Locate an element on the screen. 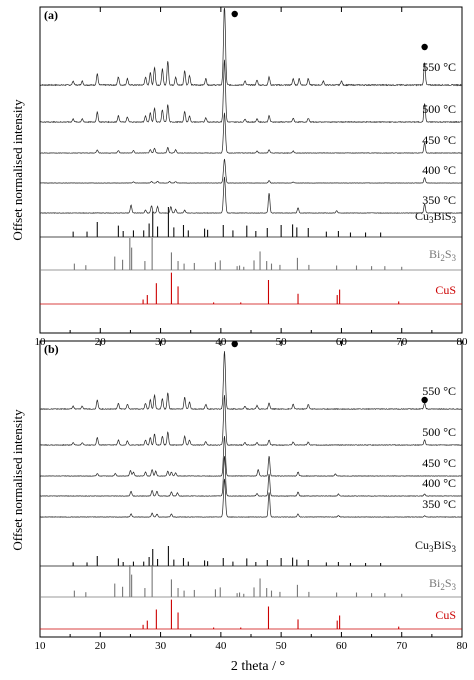  x-tick-label: 80 is located at coordinates (463, 646).